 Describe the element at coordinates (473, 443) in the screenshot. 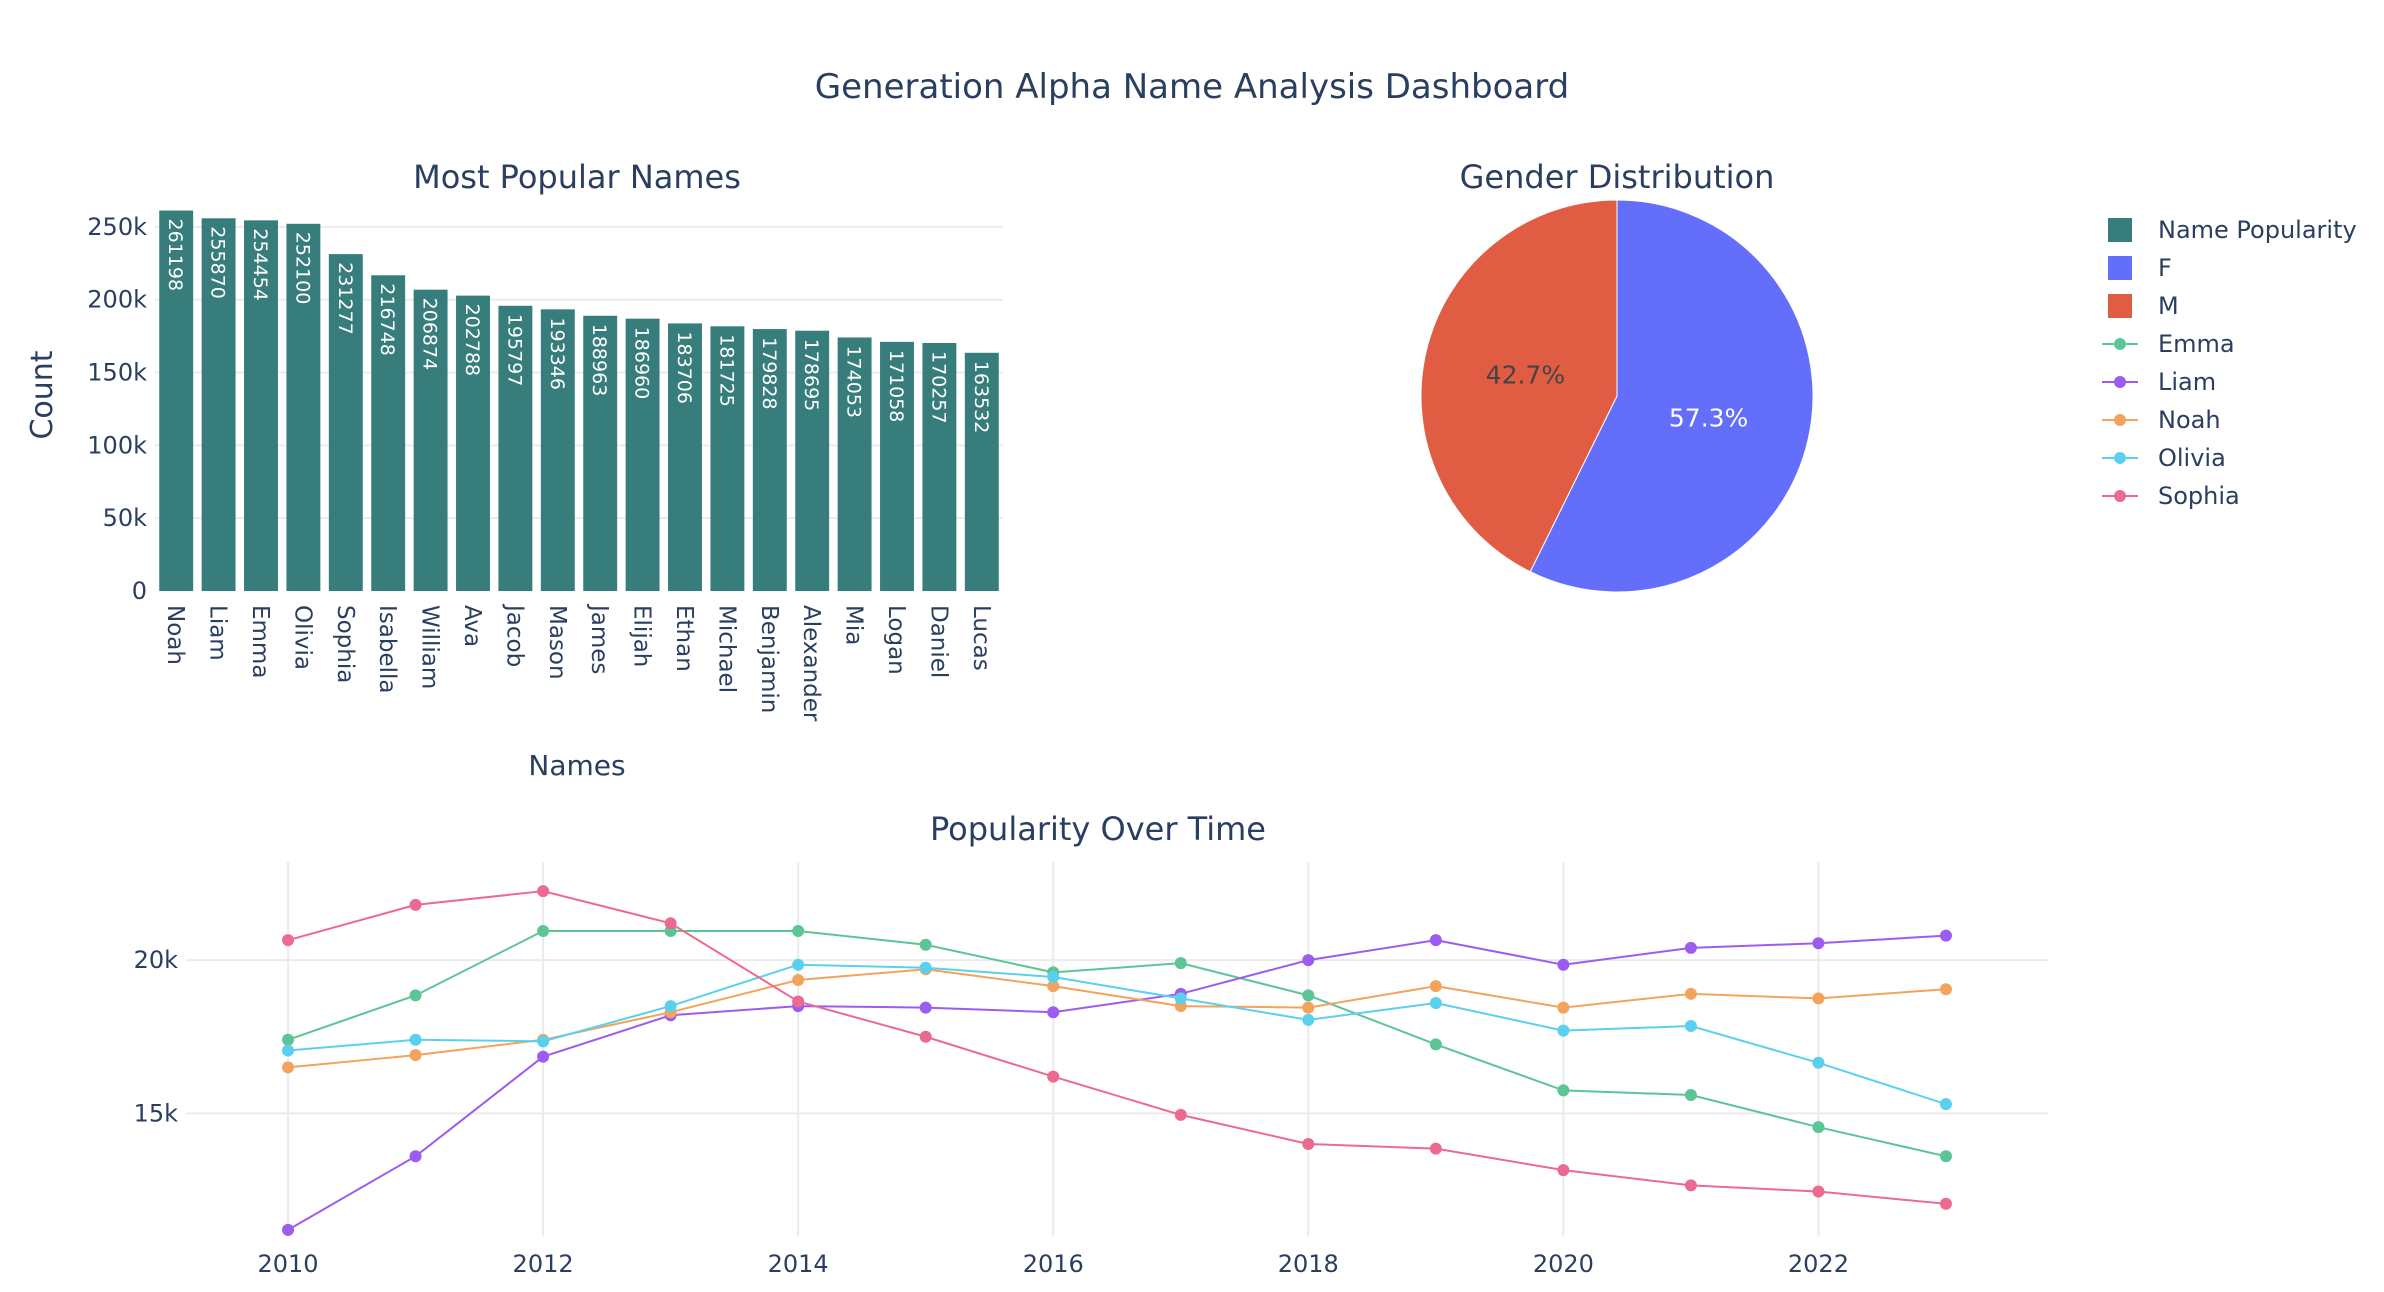

I see `bar-ava` at that location.